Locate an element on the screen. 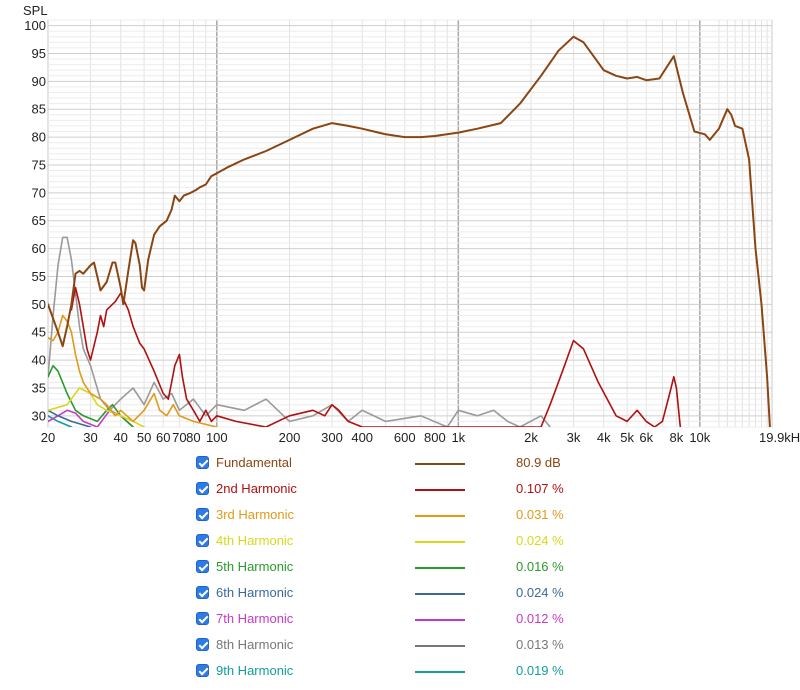 The height and width of the screenshot is (690, 800). legend-value: 0.012 % is located at coordinates (540, 618).